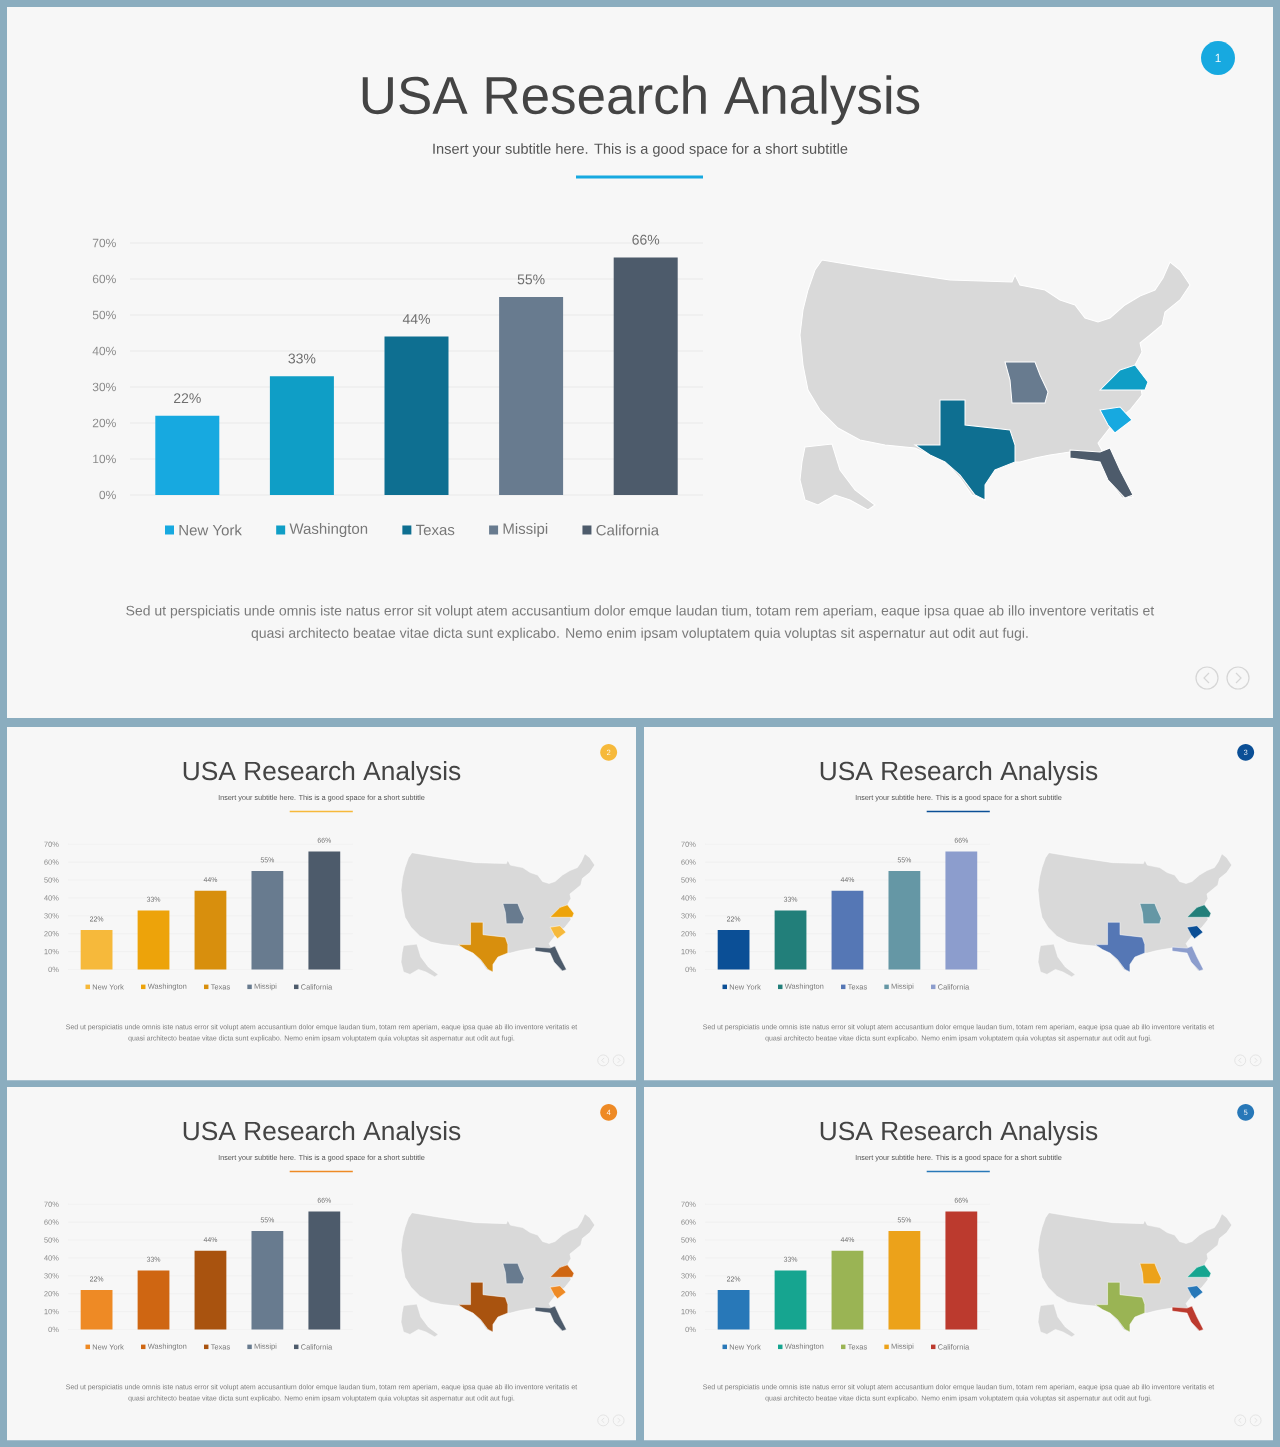 This screenshot has width=1280, height=1447. I want to click on legend-label: Missipi, so click(525, 530).